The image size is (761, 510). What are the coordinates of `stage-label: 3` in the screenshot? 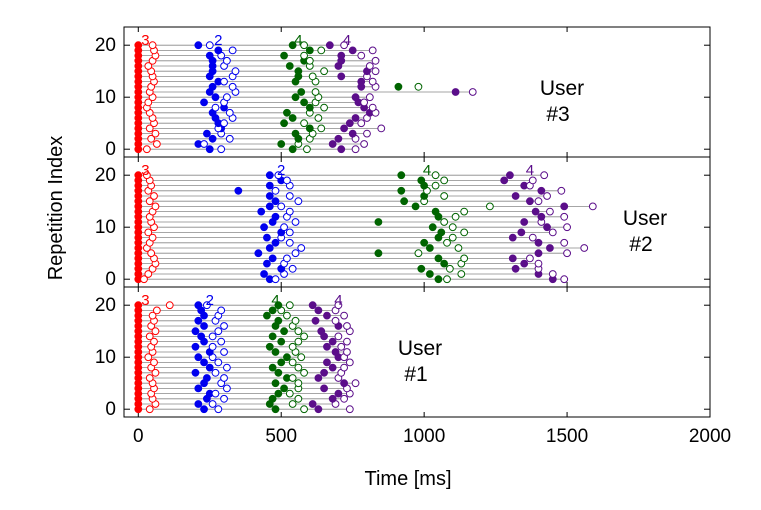 It's located at (145, 300).